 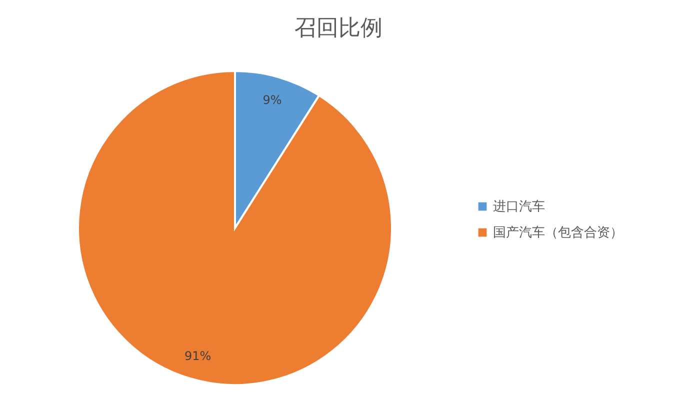 What do you see at coordinates (338, 28) in the screenshot?
I see `chart-title: 召回比例` at bounding box center [338, 28].